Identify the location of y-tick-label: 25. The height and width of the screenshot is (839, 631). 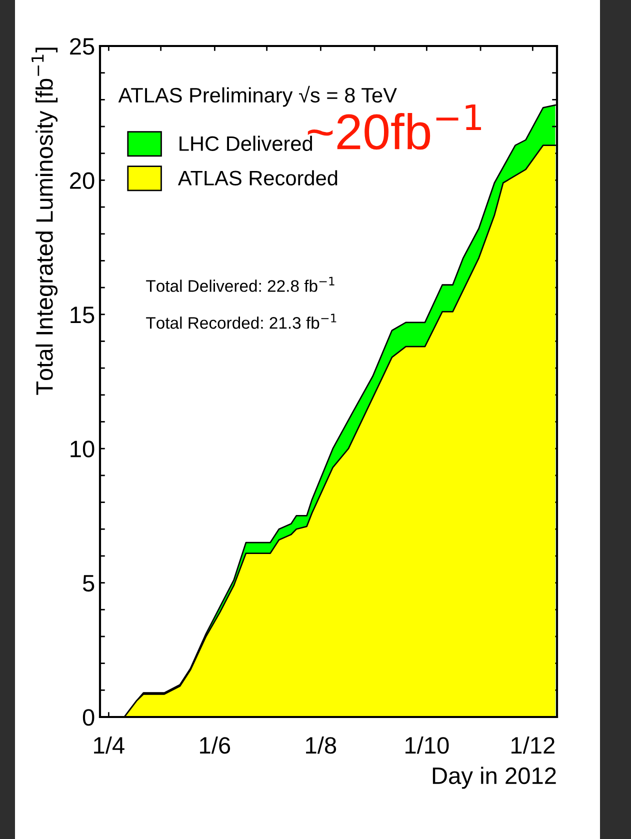
(82, 46).